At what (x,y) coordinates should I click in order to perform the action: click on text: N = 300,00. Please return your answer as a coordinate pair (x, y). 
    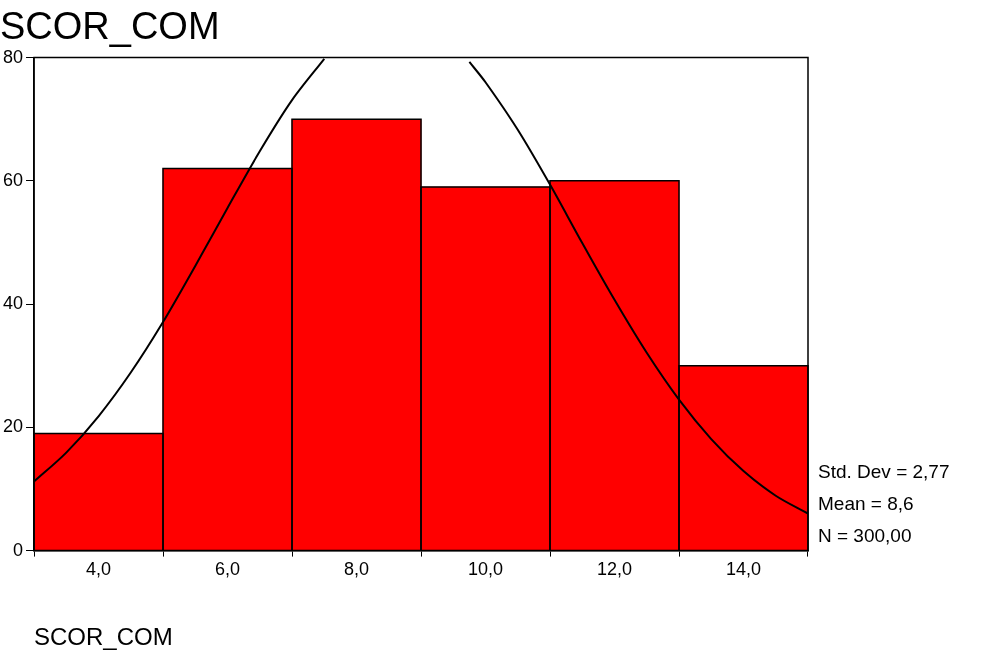
    Looking at the image, I should click on (865, 535).